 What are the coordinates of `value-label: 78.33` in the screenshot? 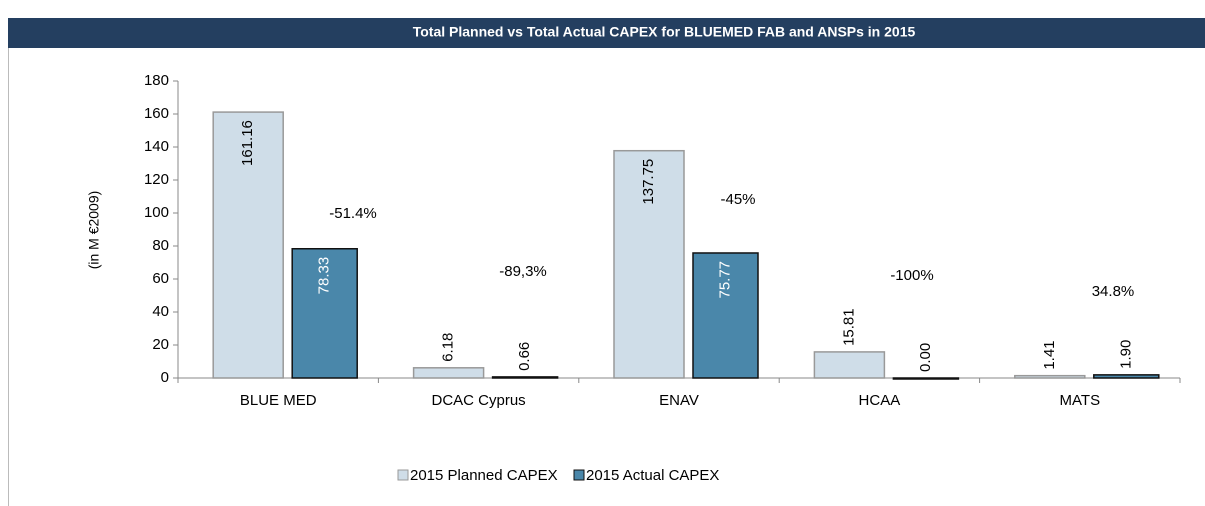 It's located at (324, 276).